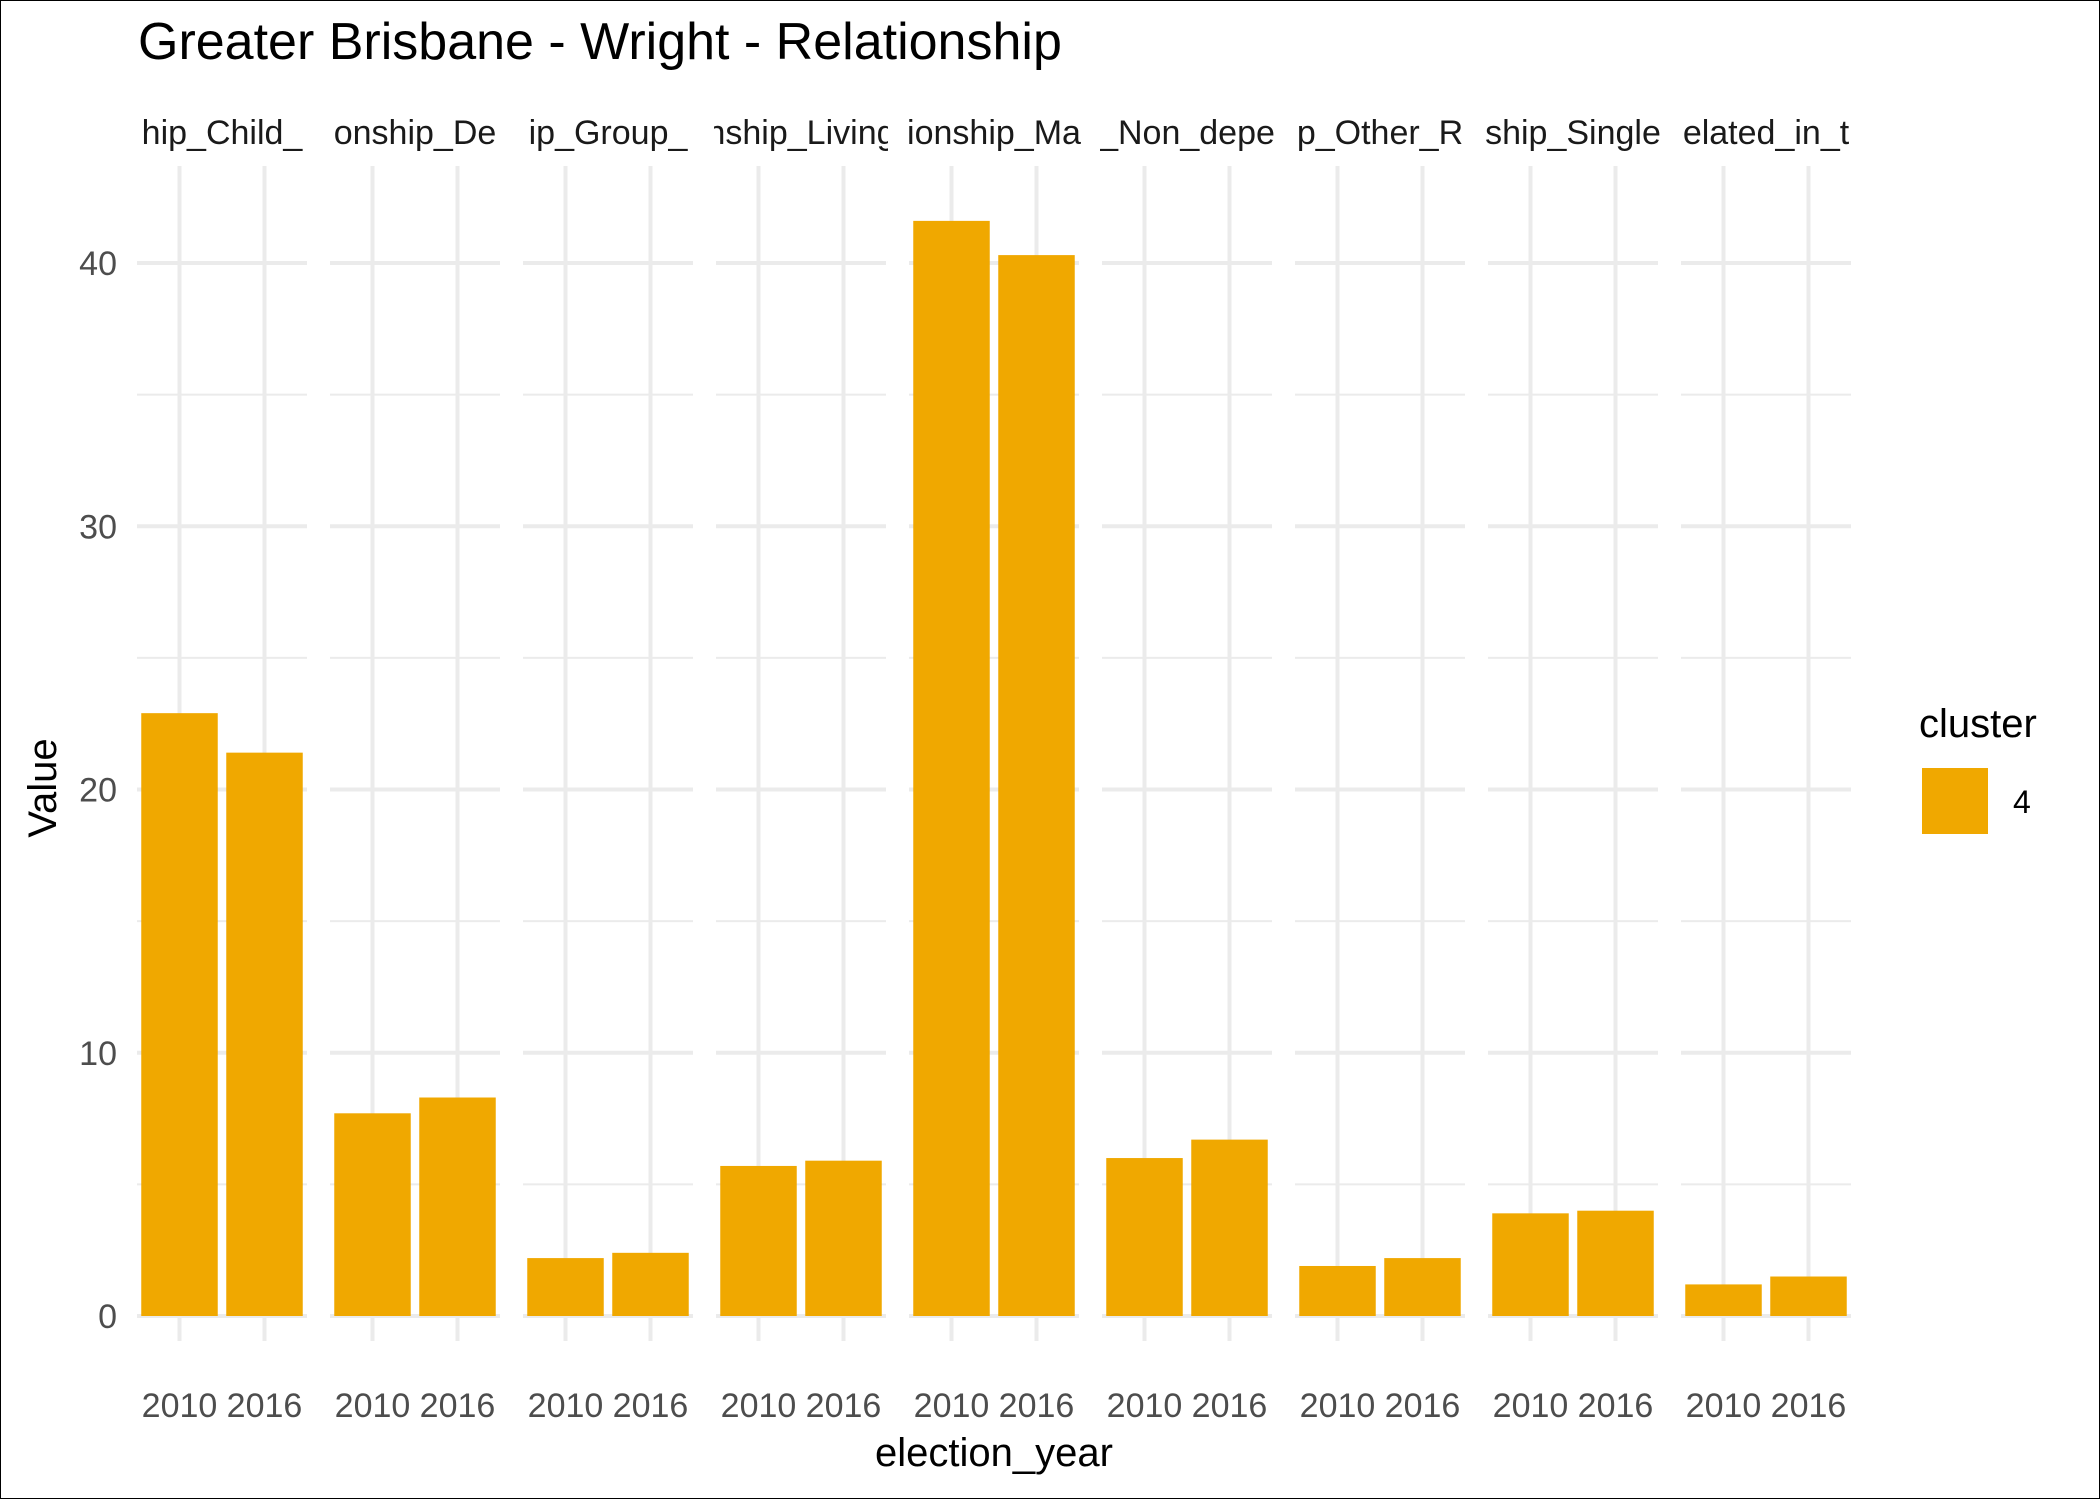 This screenshot has width=2100, height=1499. I want to click on facet-label: onship_De, so click(415, 133).